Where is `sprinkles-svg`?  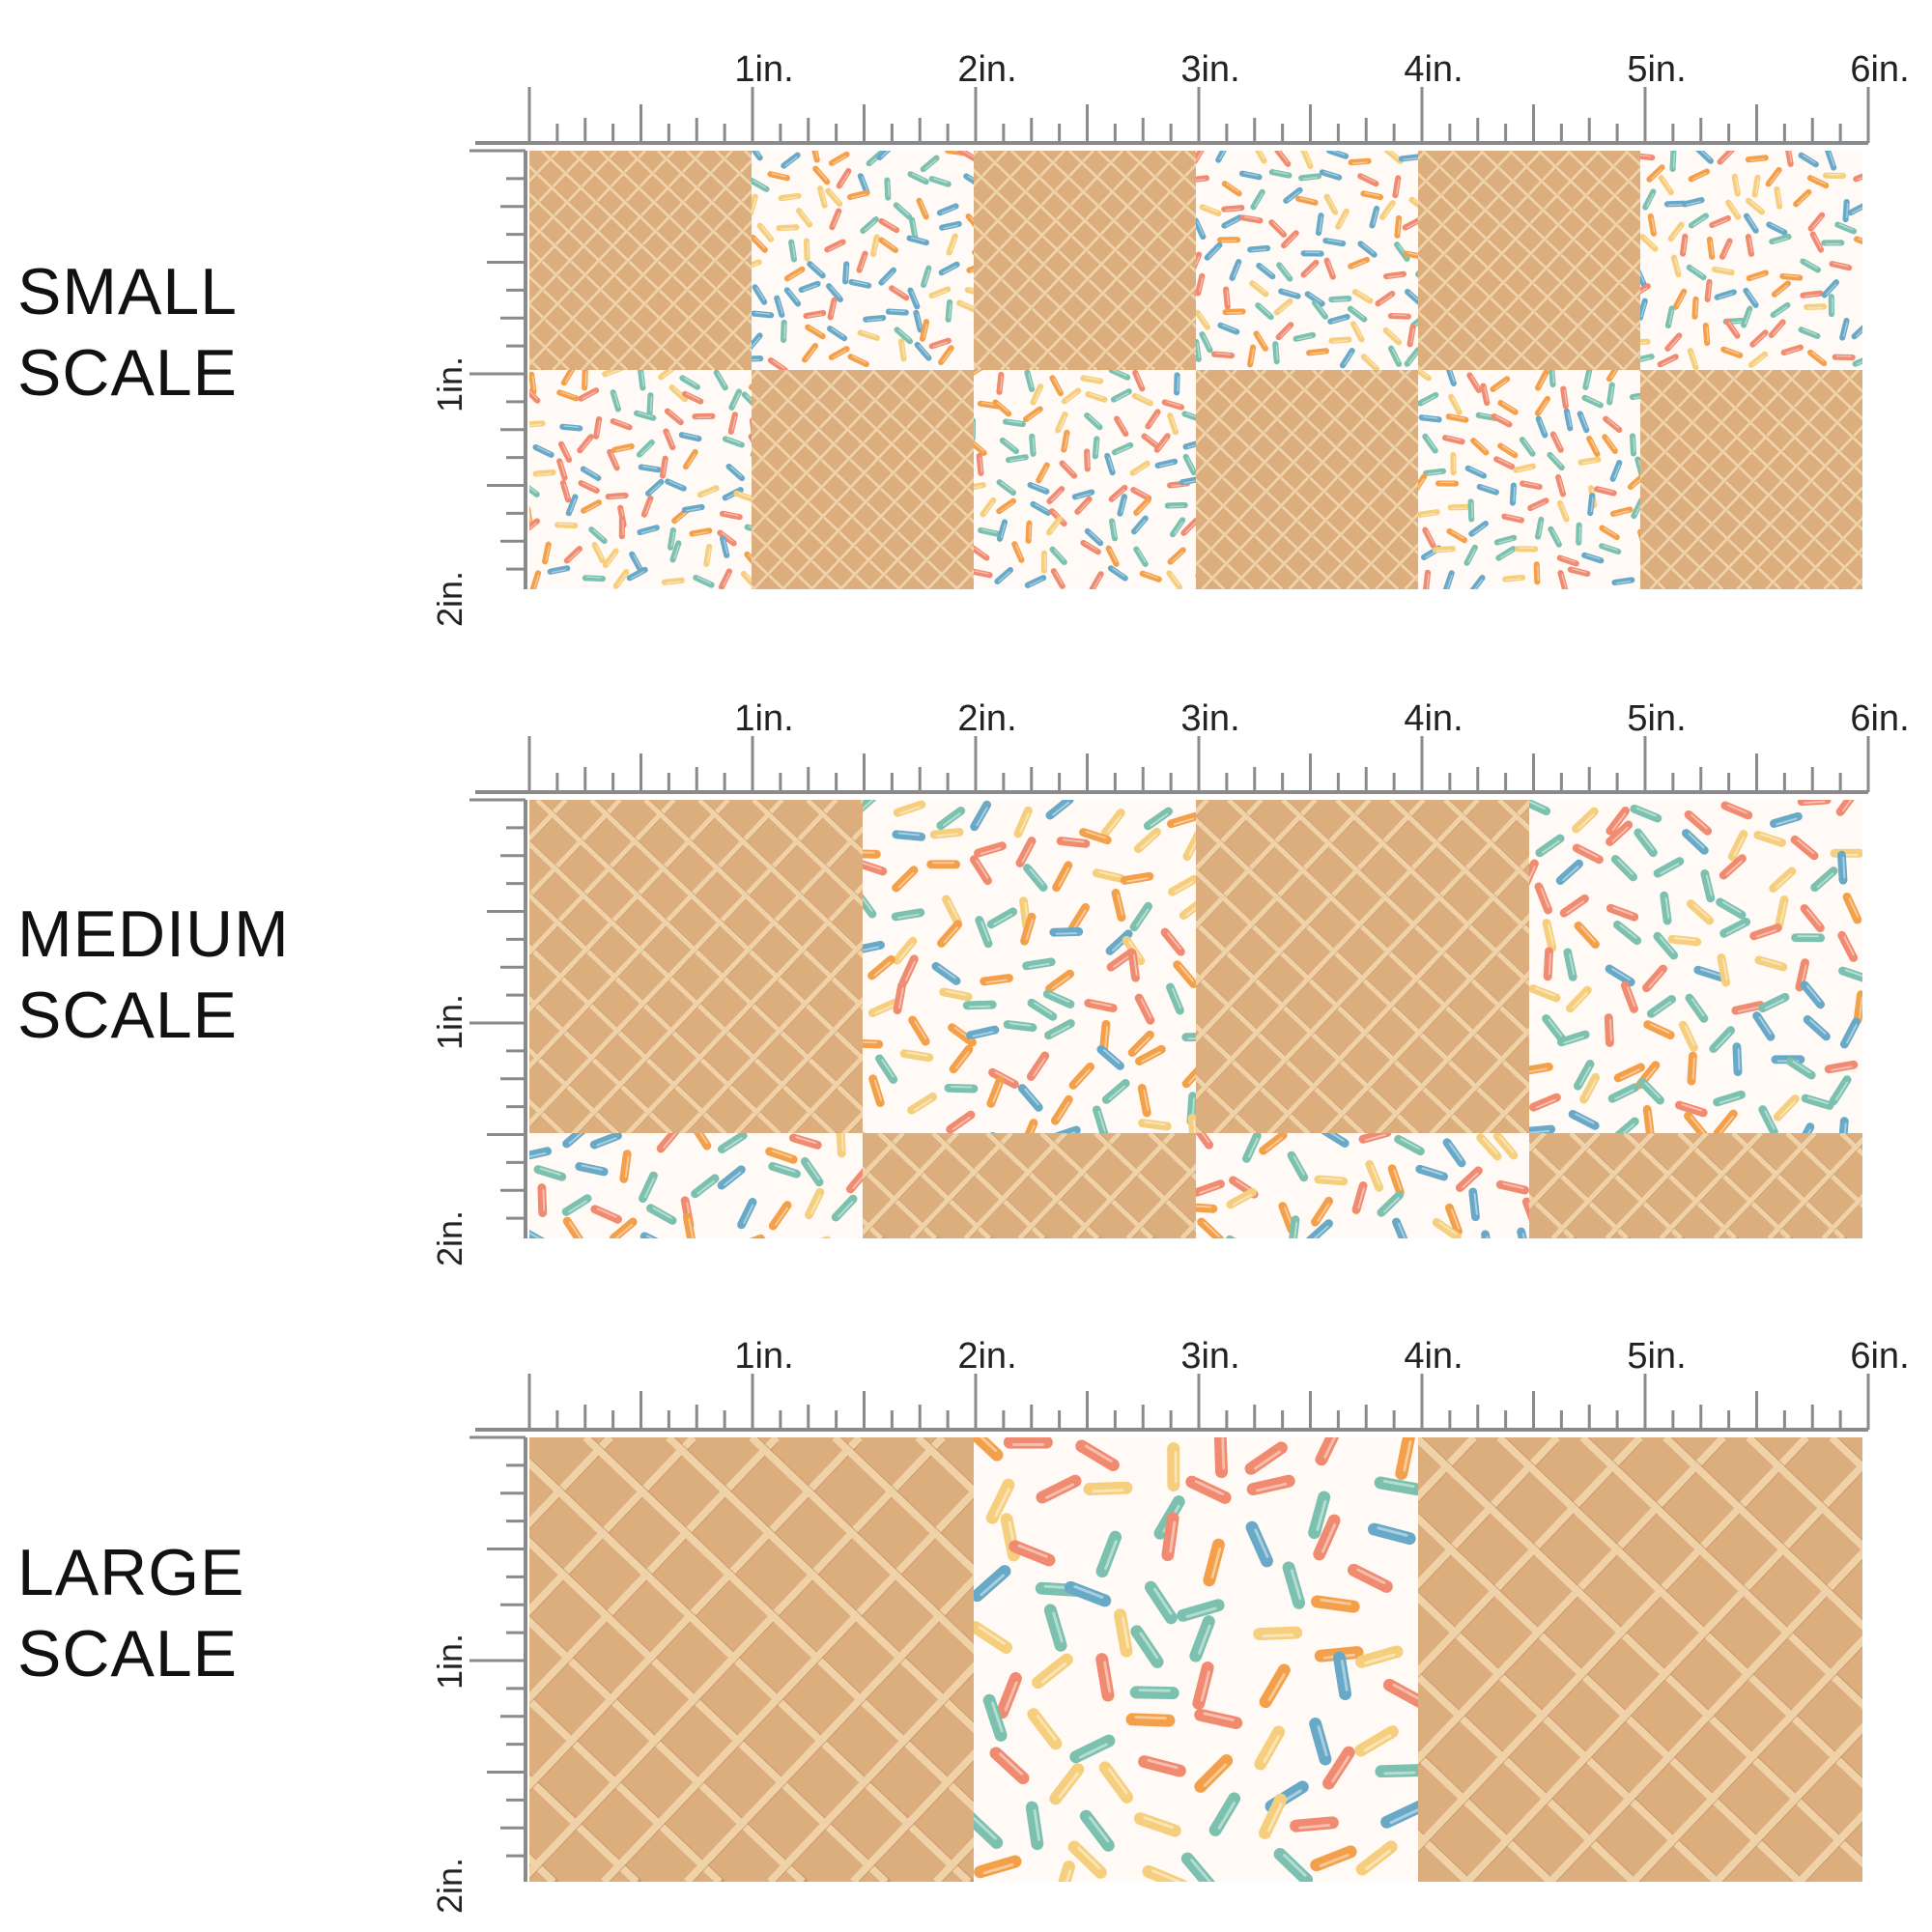
sprinkles-svg is located at coordinates (1085, 479).